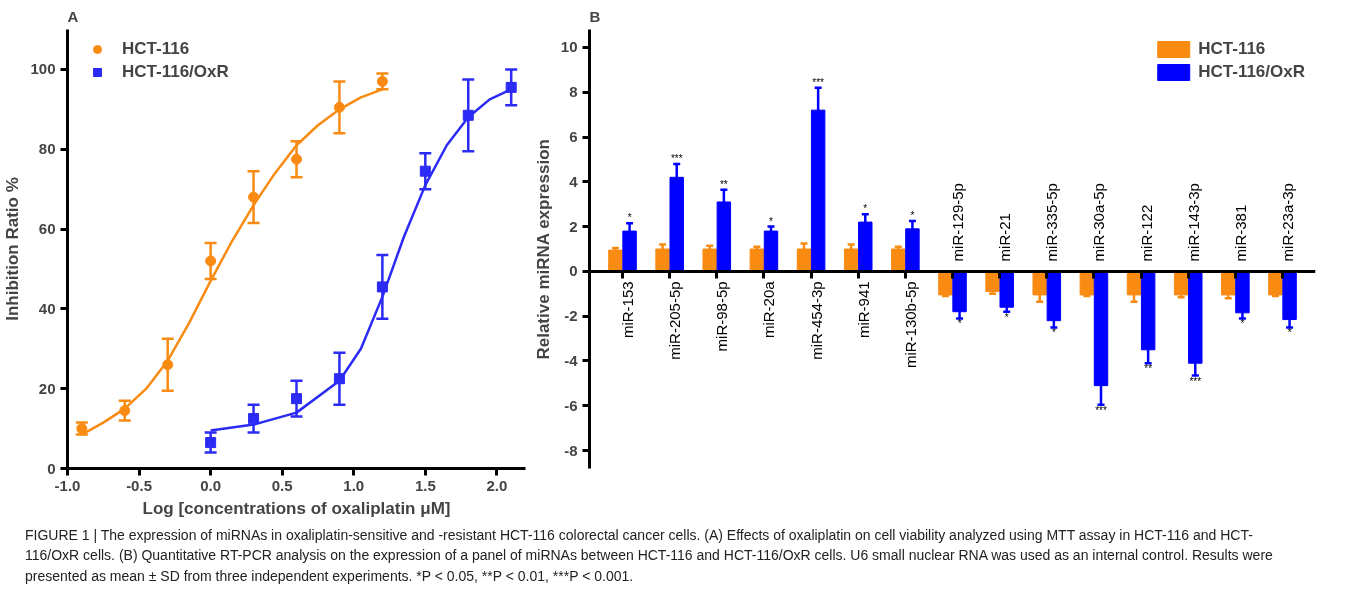 Image resolution: width=1346 pixels, height=616 pixels. I want to click on y-axis-title: Inhibition Ratio %, so click(13, 249).